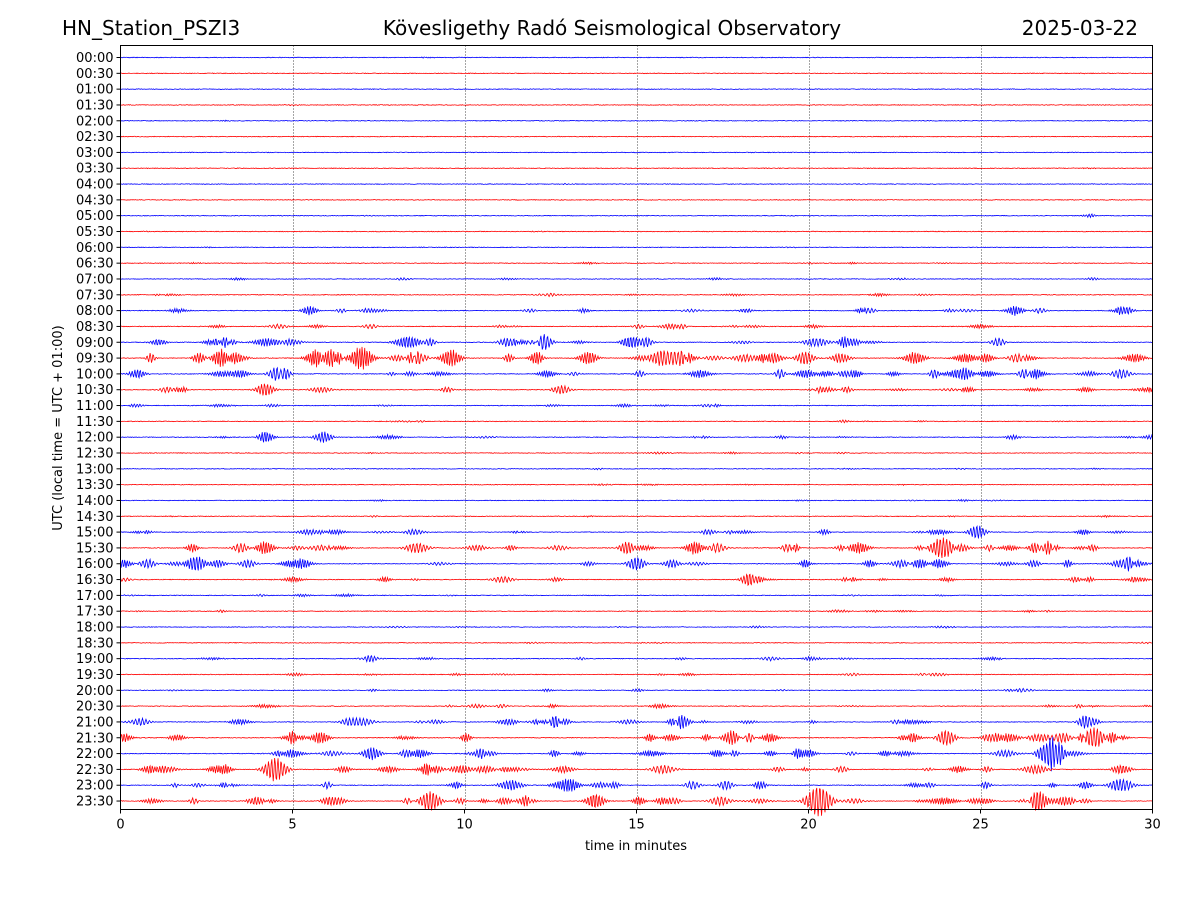 The width and height of the screenshot is (1200, 900). I want to click on x-tick-label: 0, so click(120, 825).